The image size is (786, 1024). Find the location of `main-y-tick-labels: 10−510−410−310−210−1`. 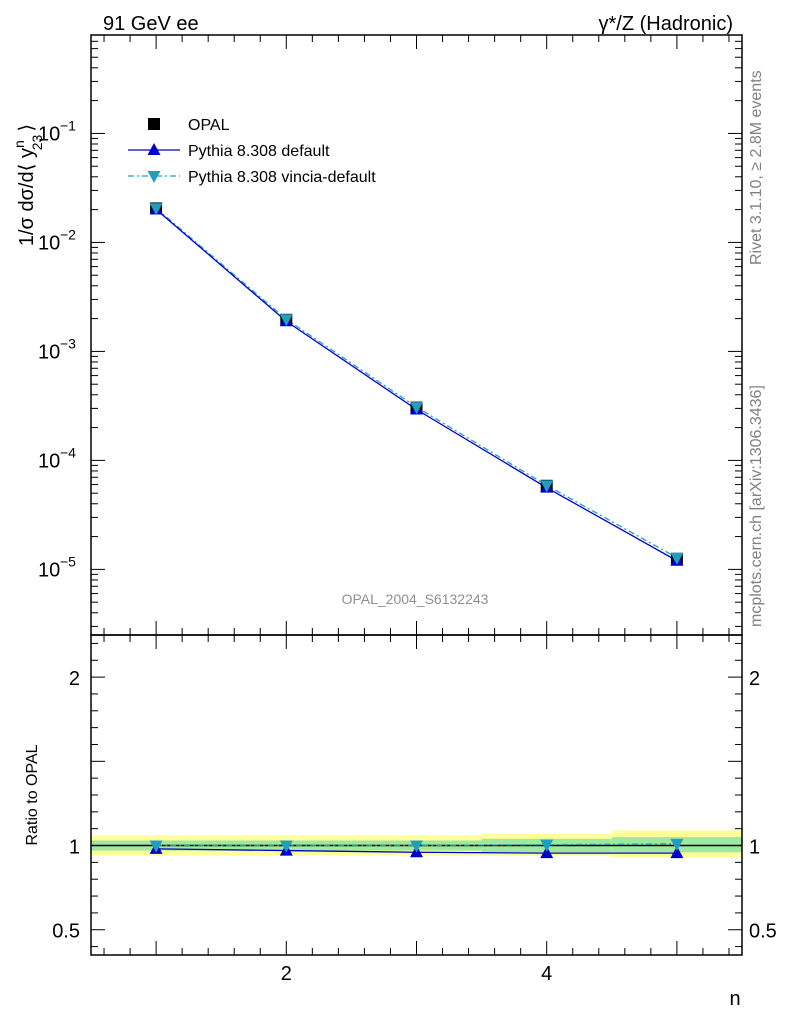

main-y-tick-labels: 10−510−410−310−210−1 is located at coordinates (57, 349).